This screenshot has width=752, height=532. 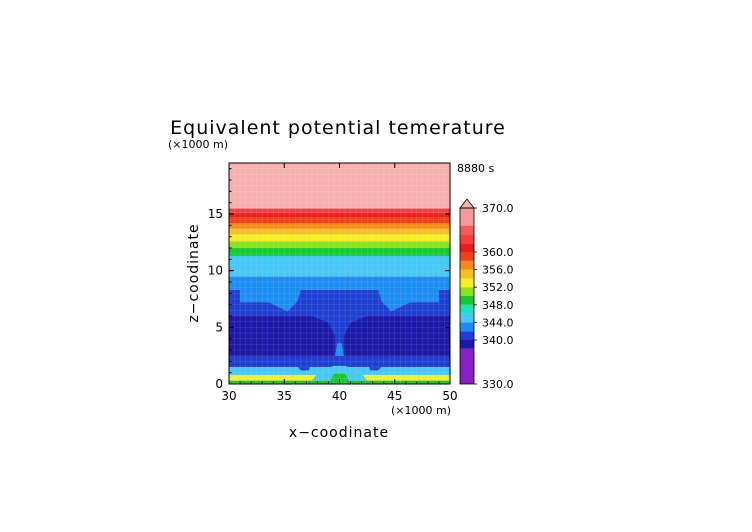 What do you see at coordinates (228, 396) in the screenshot?
I see `x-tick-label: 30` at bounding box center [228, 396].